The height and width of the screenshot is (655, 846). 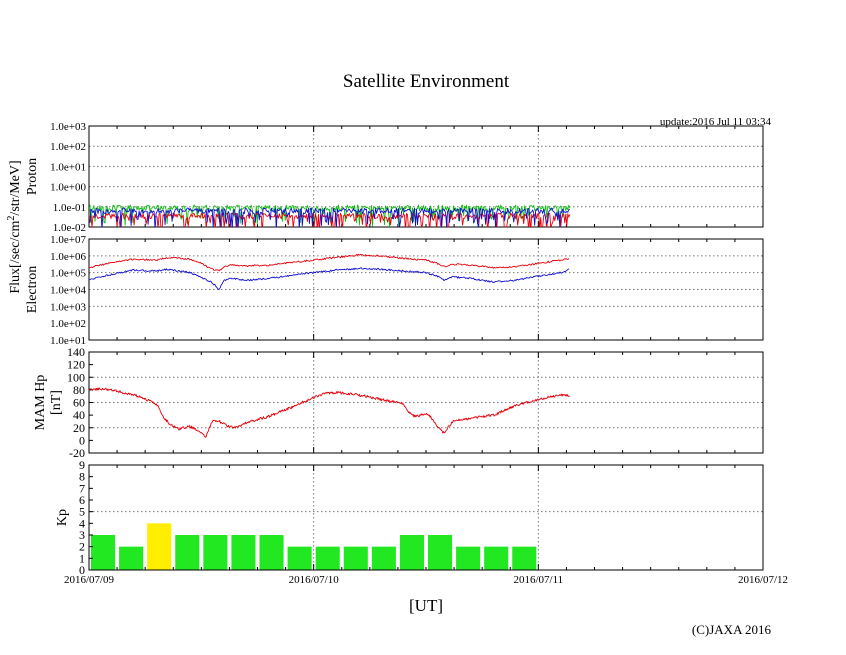 What do you see at coordinates (426, 81) in the screenshot?
I see `chart-title: Satellite Environment` at bounding box center [426, 81].